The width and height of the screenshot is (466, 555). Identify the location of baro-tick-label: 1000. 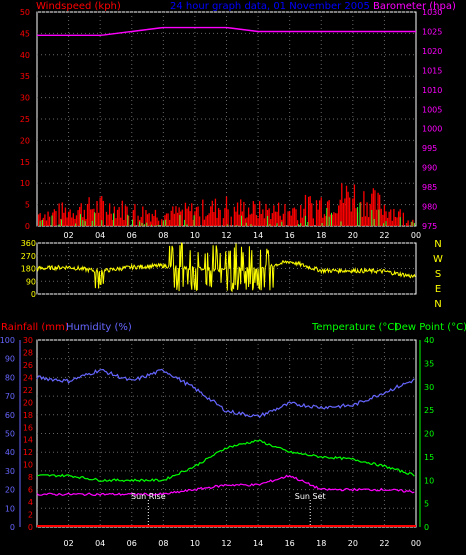
(432, 129).